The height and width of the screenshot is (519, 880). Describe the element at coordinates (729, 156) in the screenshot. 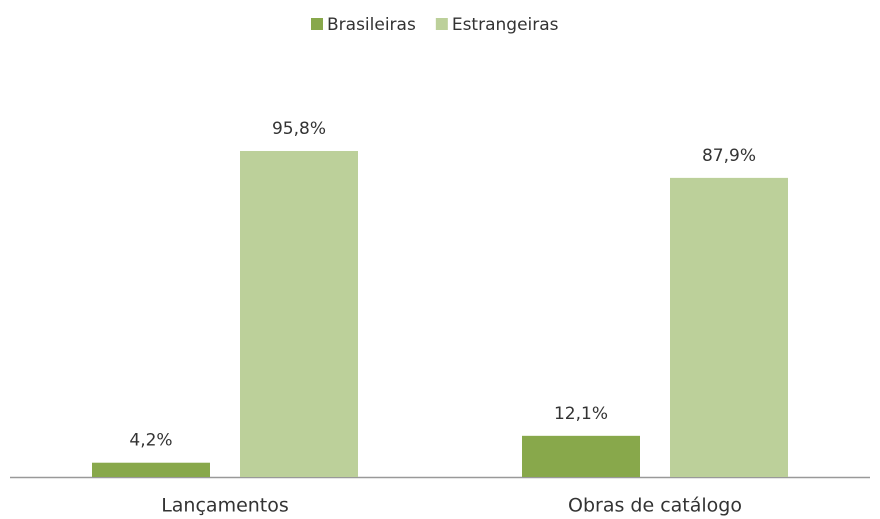

I see `value-label: 87,9%` at that location.